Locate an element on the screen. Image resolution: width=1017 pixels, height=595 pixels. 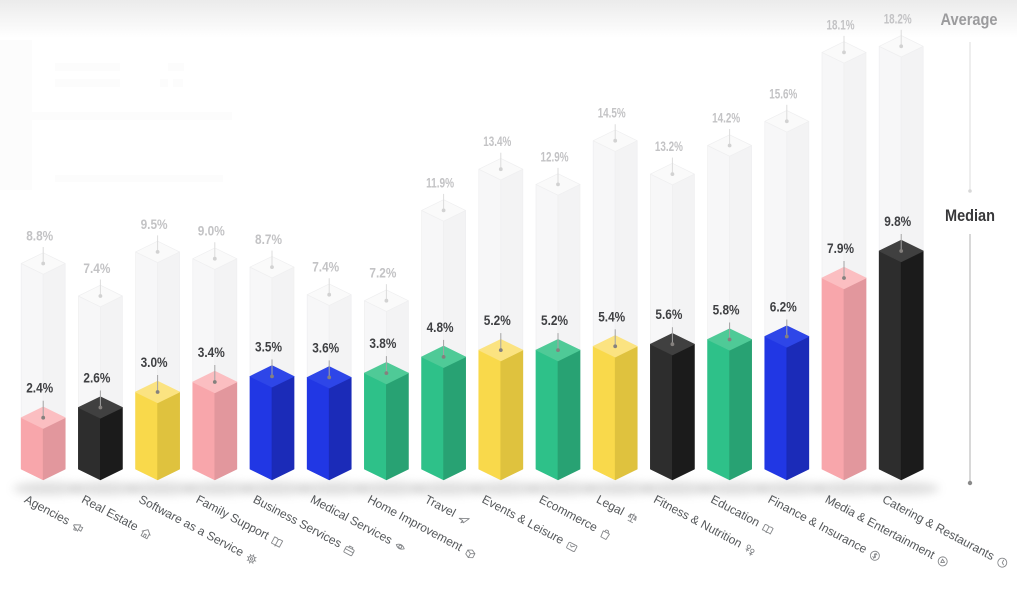
svg-text: 11.9% is located at coordinates (440, 182).